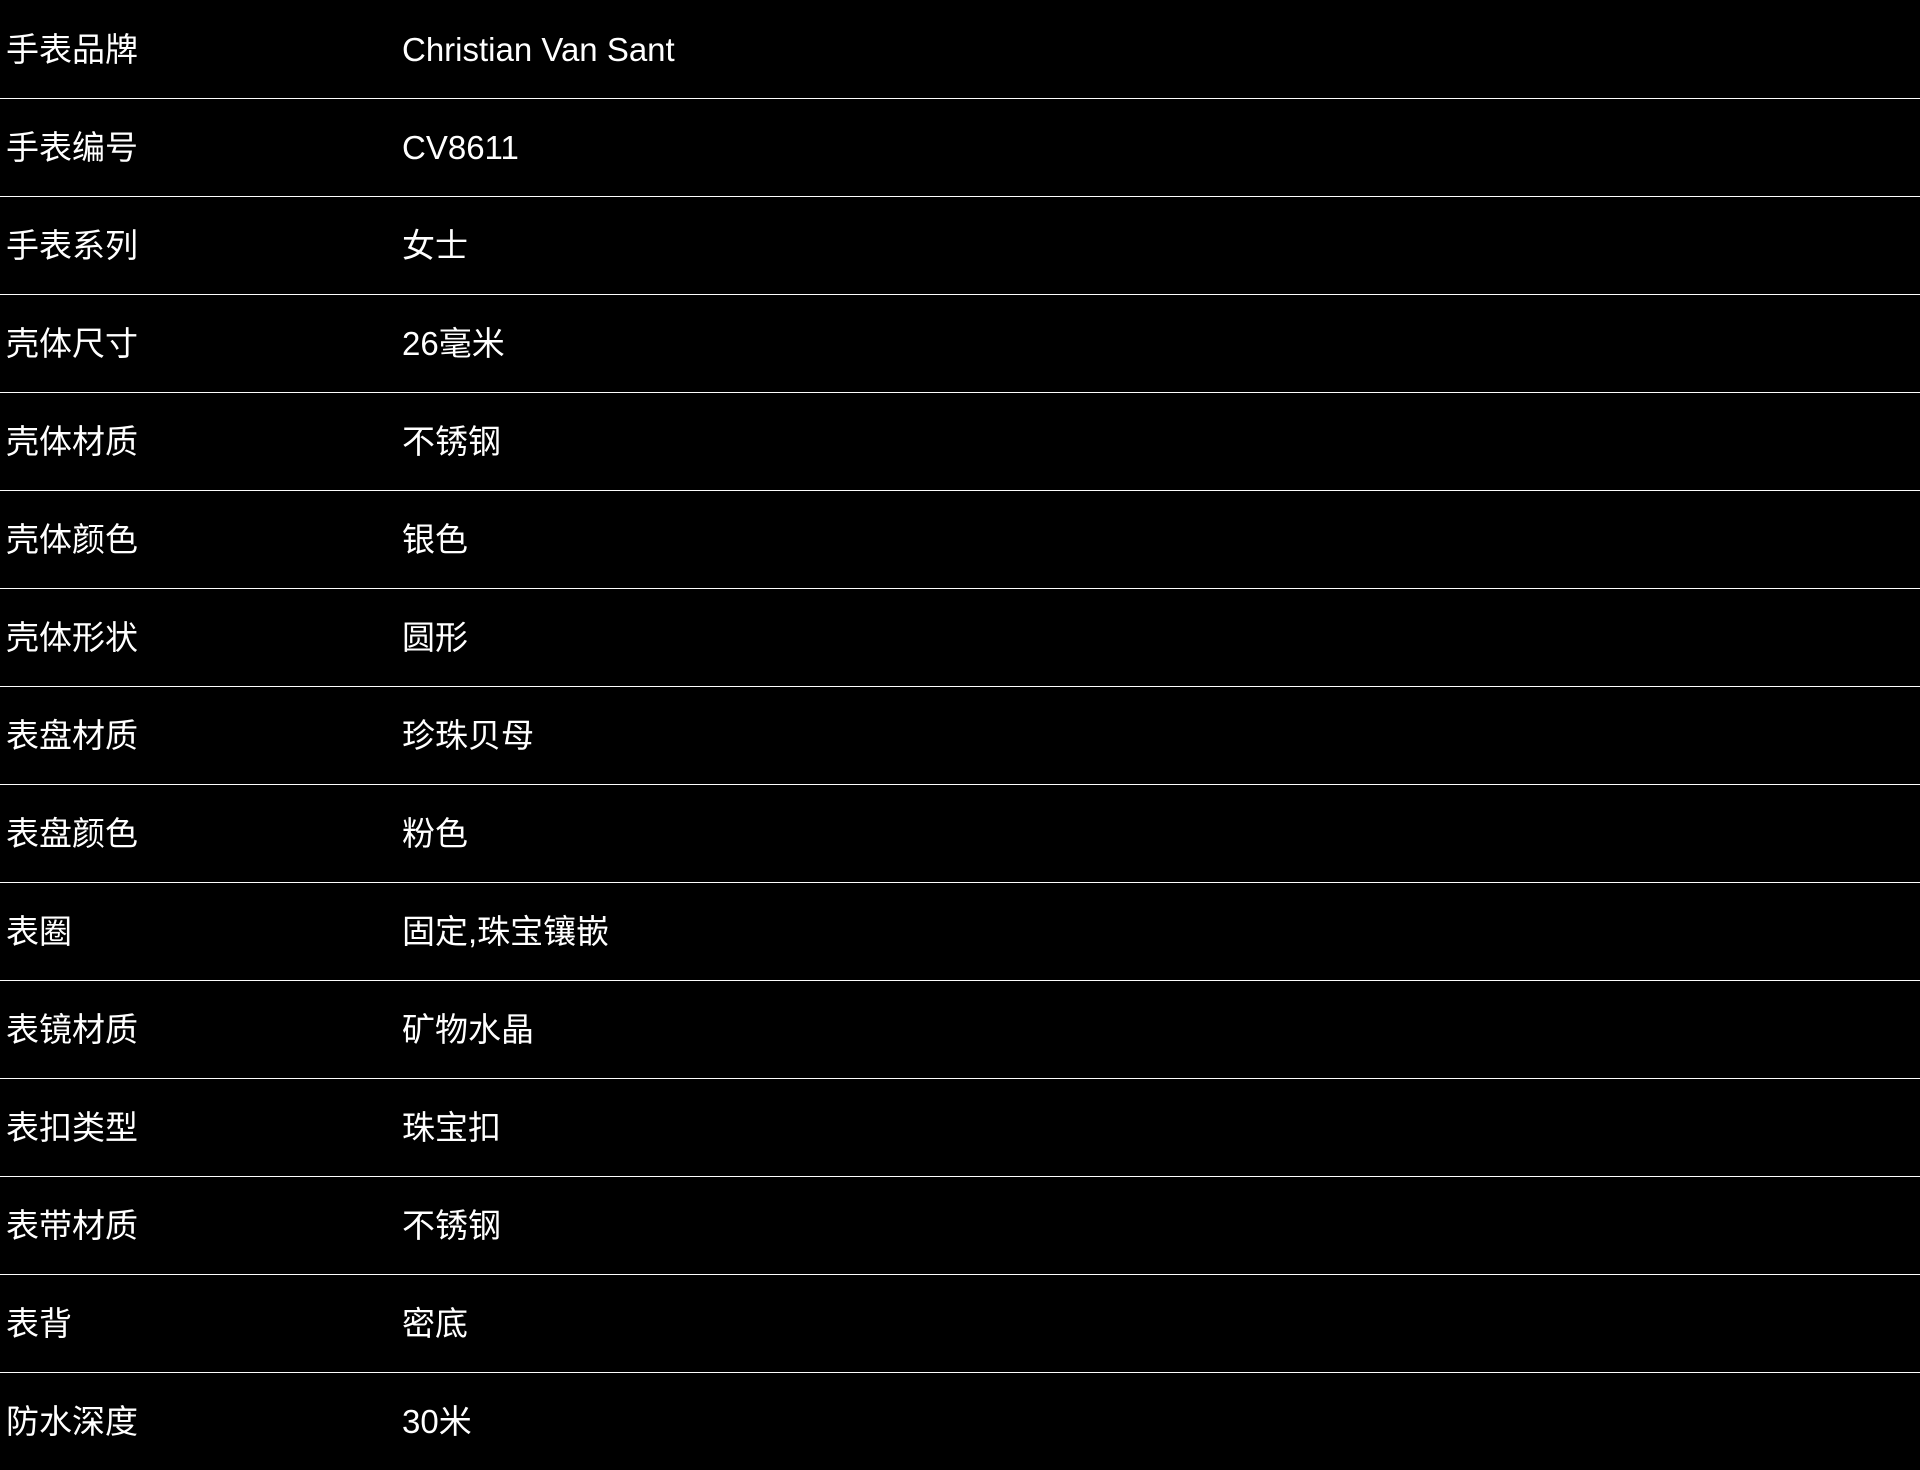 The height and width of the screenshot is (1470, 1920). I want to click on spec-label: 表镜材质, so click(72, 1029).